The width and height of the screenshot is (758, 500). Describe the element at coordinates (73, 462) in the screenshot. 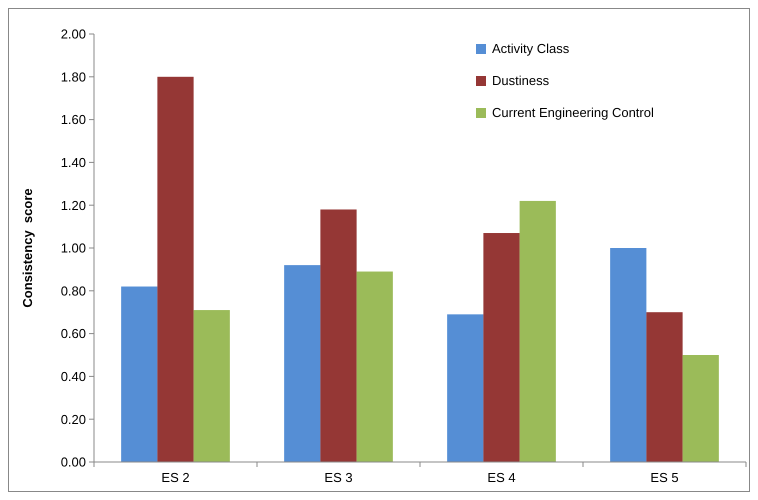

I see `y-tick-label: 0.00` at that location.